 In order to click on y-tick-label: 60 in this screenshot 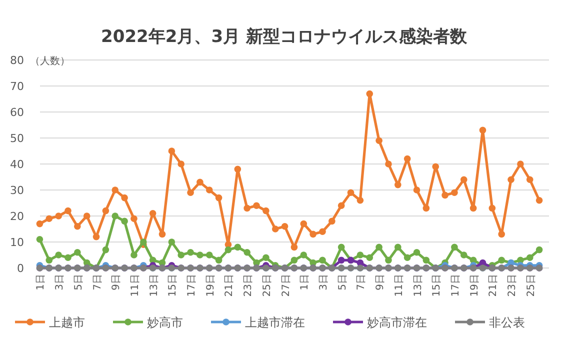, I will do `click(17, 112)`.